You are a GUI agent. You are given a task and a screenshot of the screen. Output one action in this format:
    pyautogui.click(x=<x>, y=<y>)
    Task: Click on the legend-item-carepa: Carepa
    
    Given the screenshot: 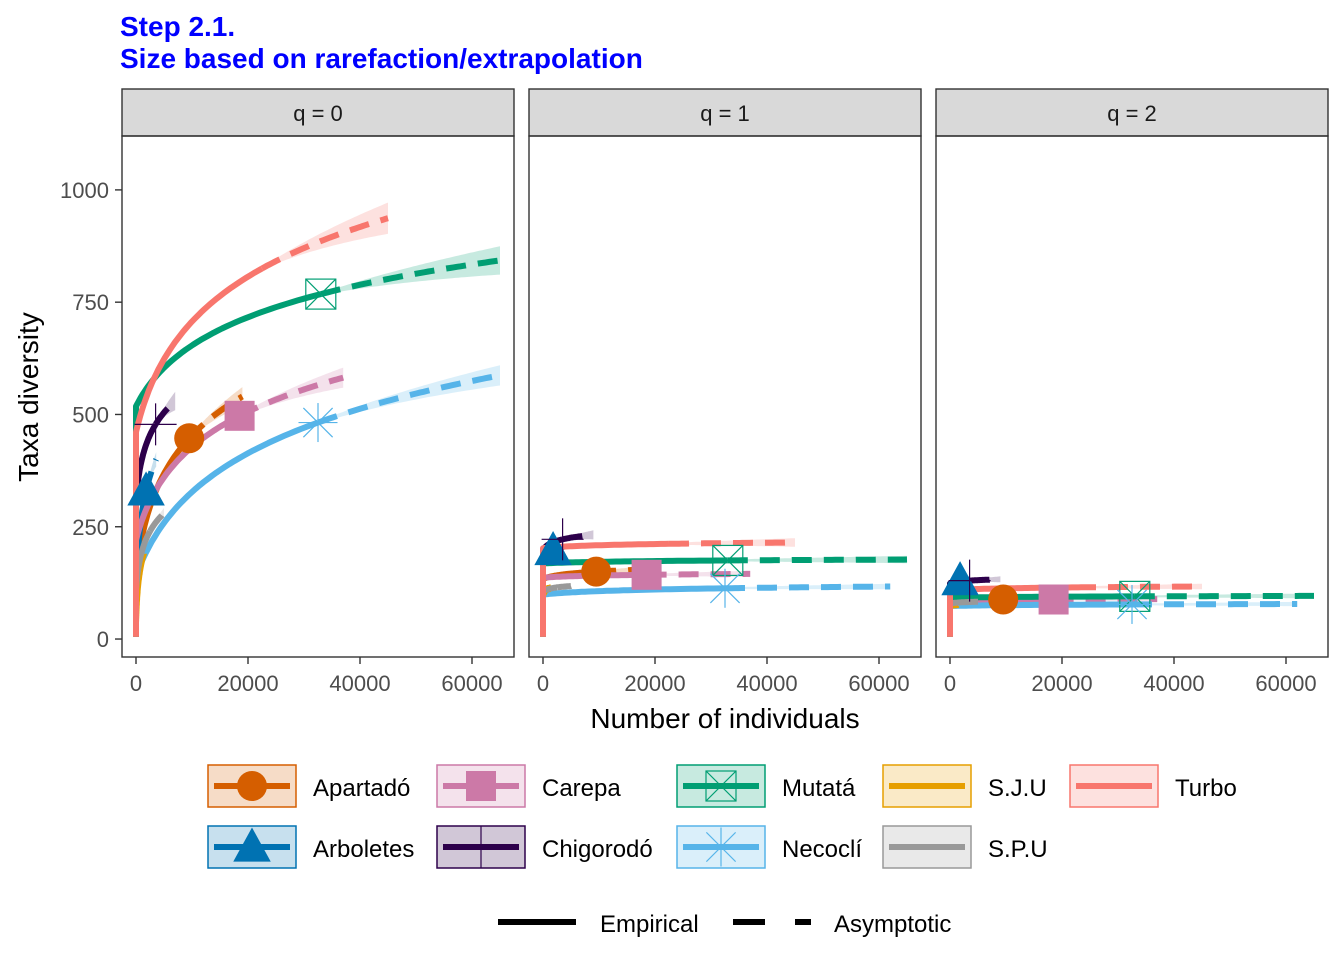 What is the action you would take?
    pyautogui.click(x=528, y=786)
    